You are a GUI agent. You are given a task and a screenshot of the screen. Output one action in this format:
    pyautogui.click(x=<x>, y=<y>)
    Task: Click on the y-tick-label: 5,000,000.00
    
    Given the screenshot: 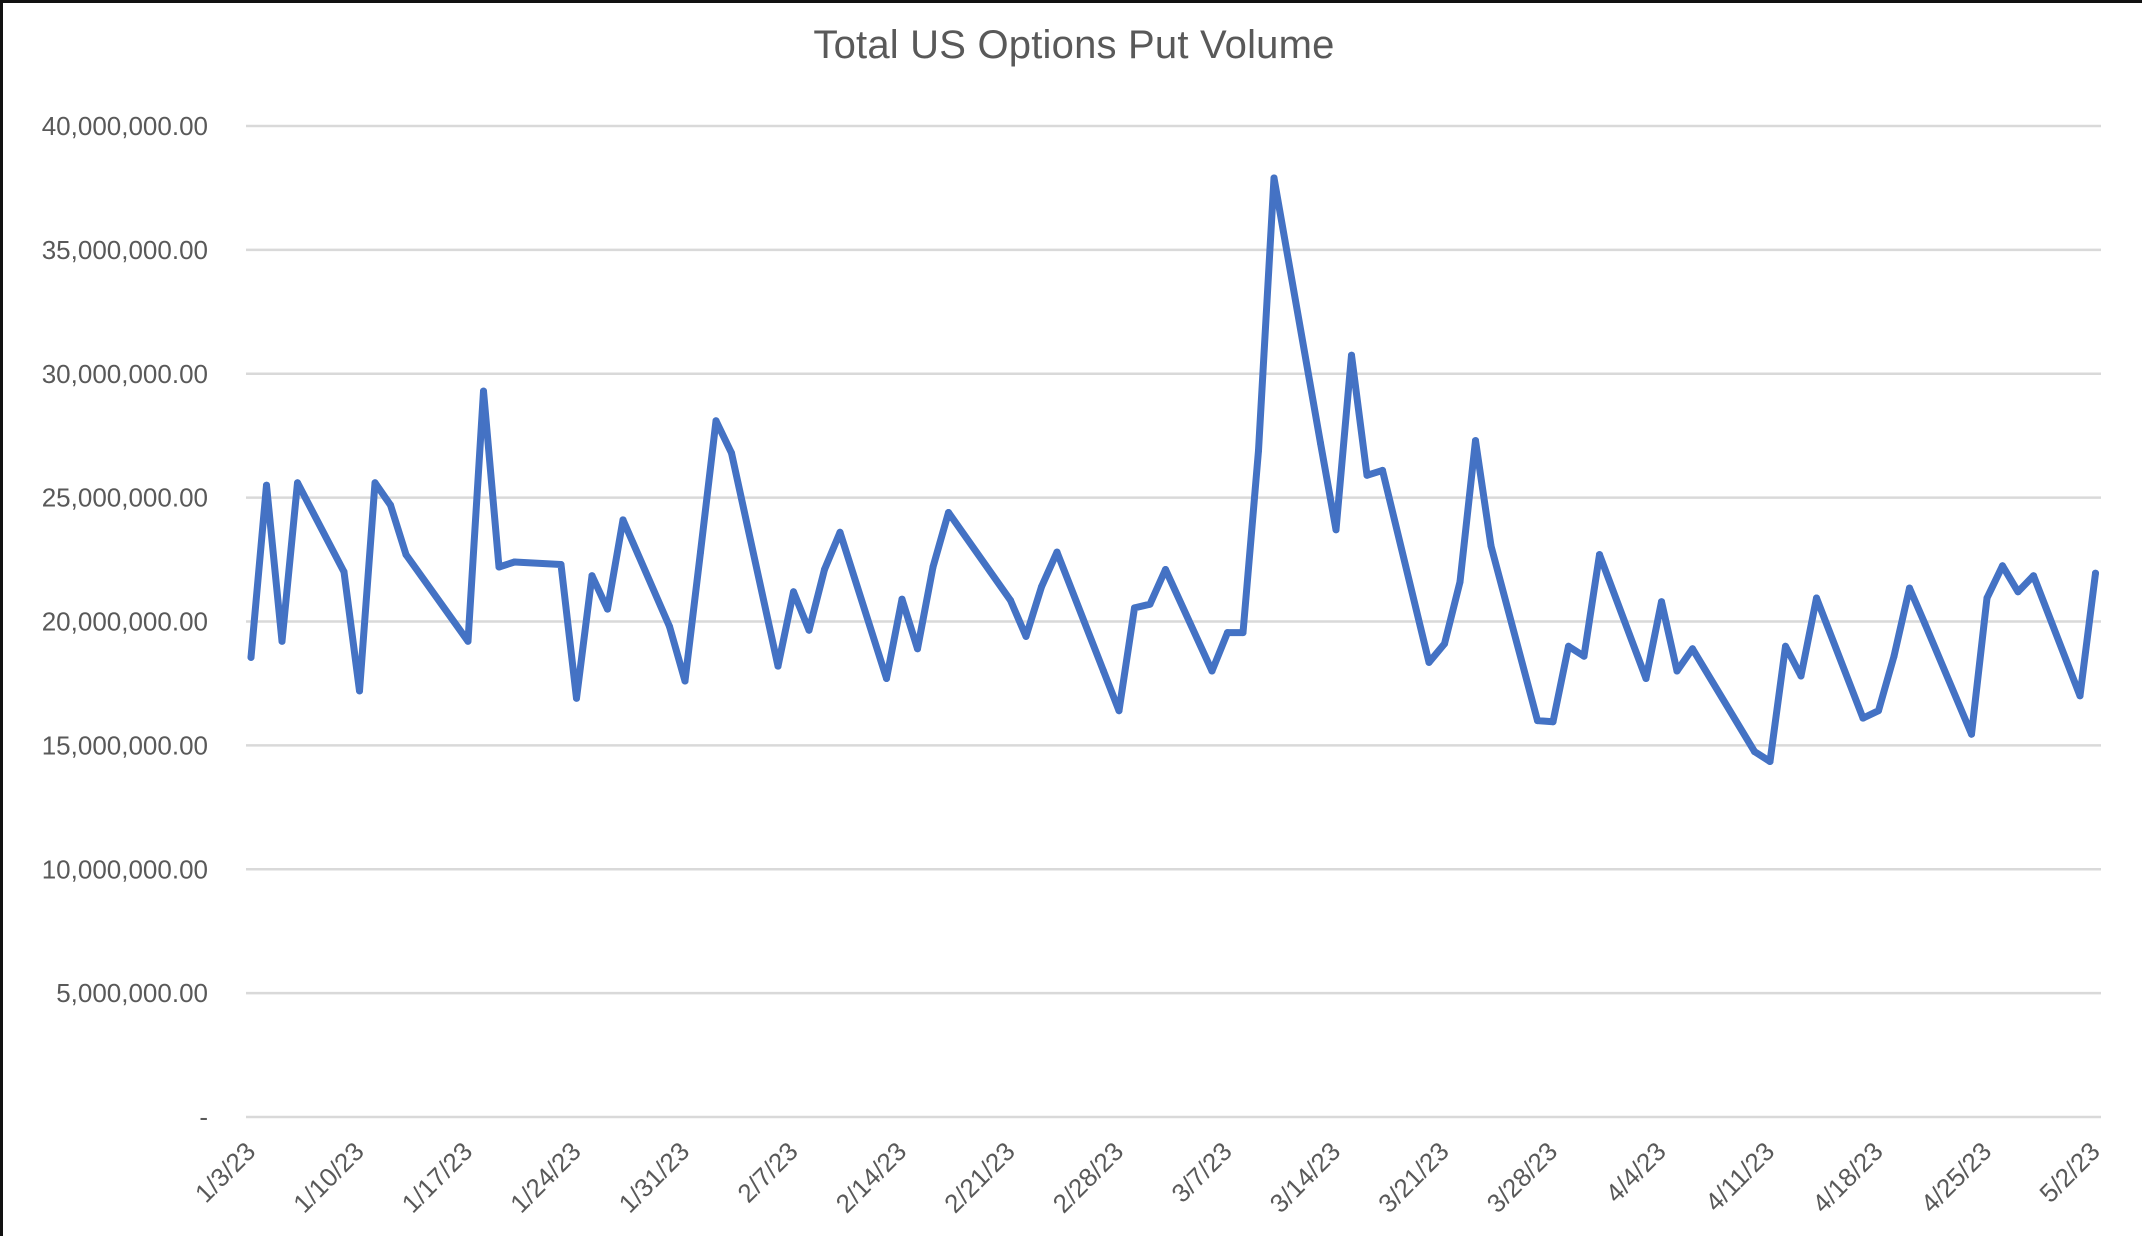 What is the action you would take?
    pyautogui.click(x=132, y=993)
    